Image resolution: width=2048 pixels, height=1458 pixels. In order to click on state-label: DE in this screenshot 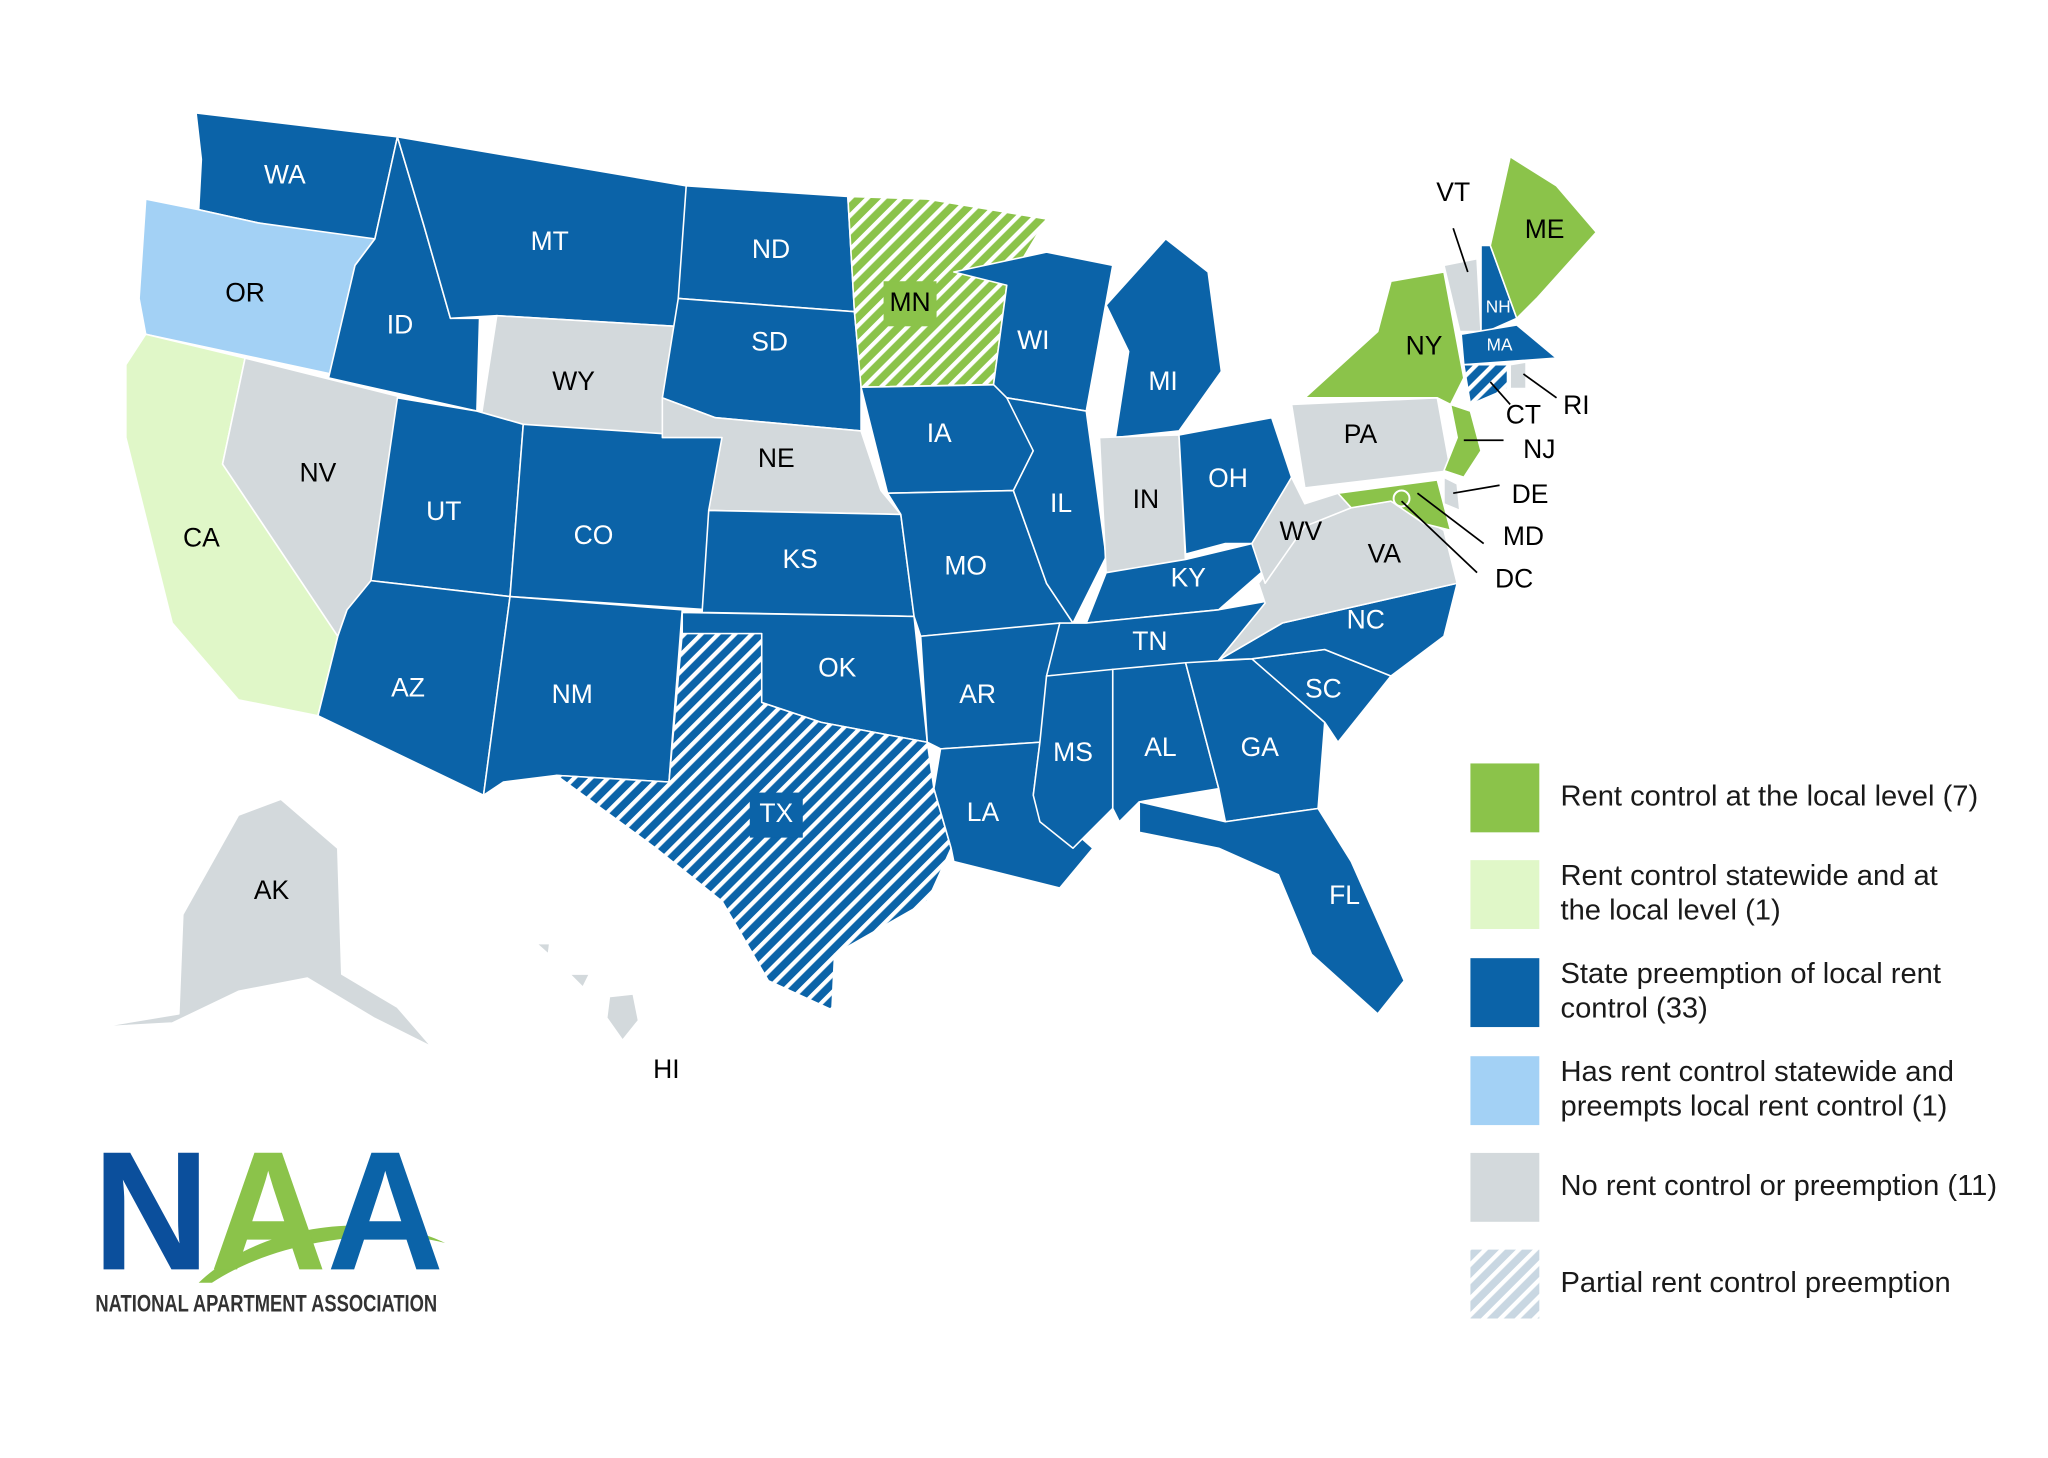, I will do `click(1530, 494)`.